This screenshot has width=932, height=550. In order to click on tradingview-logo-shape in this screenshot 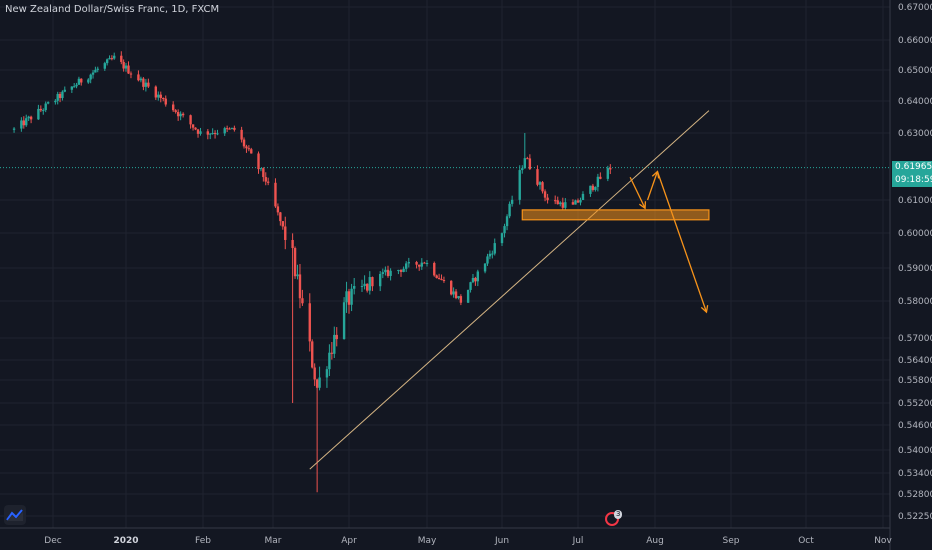, I will do `click(14, 515)`.